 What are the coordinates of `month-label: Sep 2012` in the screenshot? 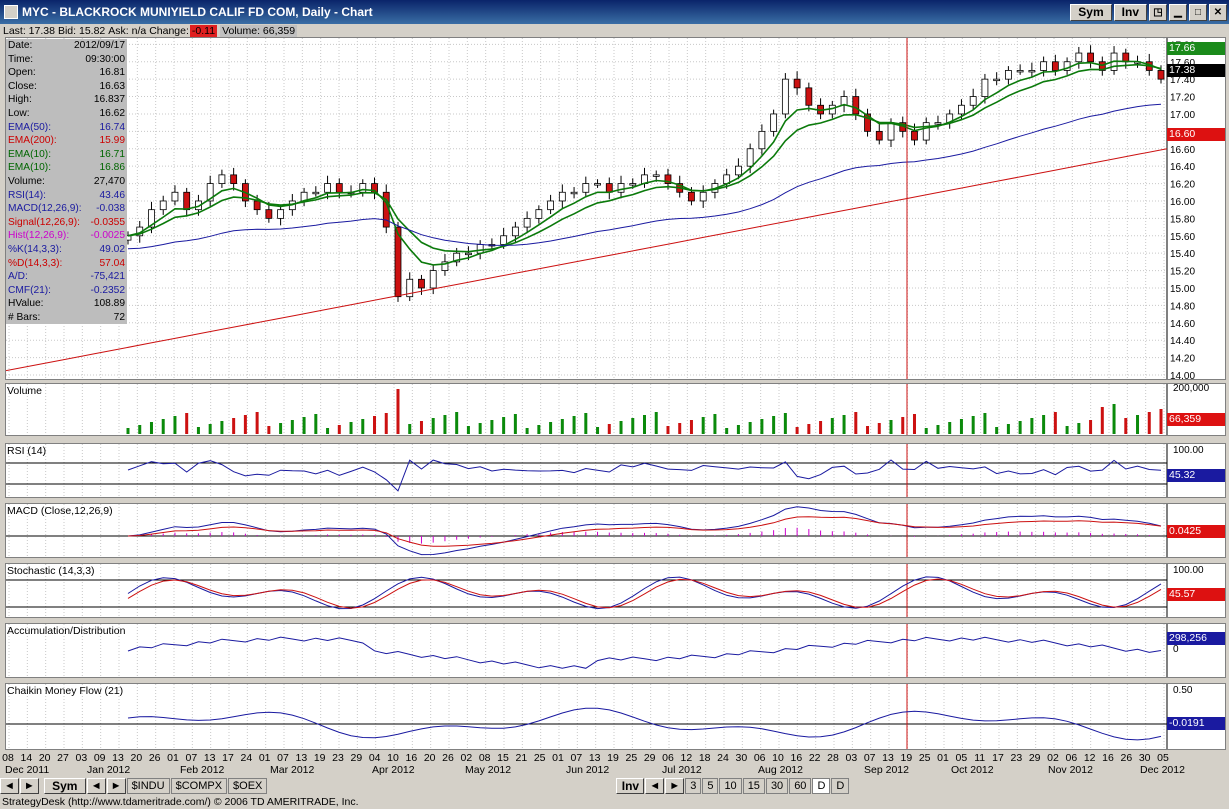 It's located at (886, 770).